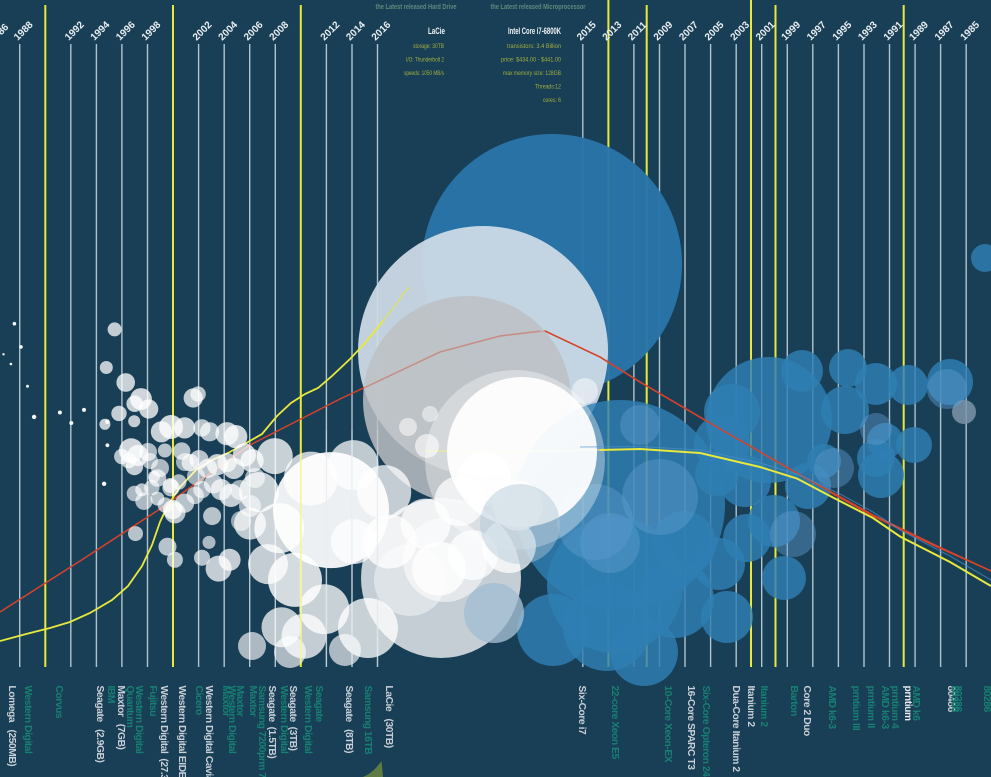 The image size is (991, 777). I want to click on svg-text: speeds: 1050 MB/s, so click(424, 73).